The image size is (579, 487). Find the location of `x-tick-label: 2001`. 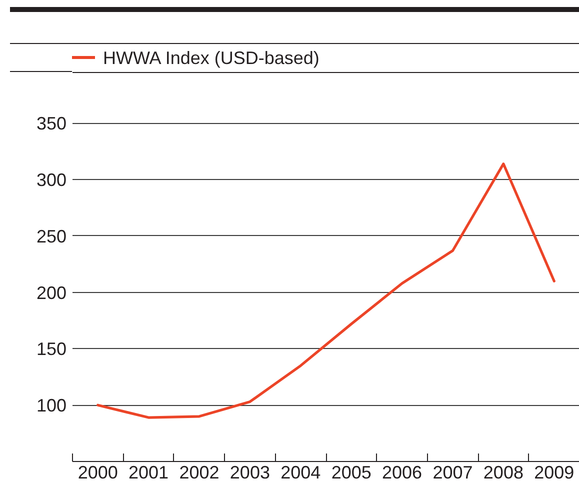

x-tick-label: 2001 is located at coordinates (148, 472).